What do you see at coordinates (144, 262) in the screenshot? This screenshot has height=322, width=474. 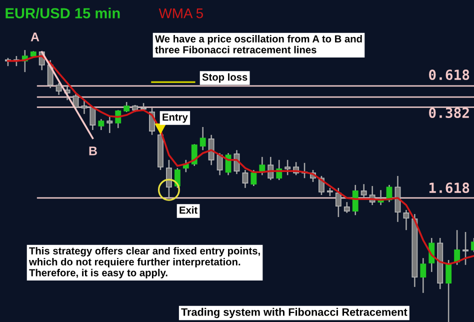 I see `annotation: This strategy offers clear and fixed entry points, which do not requiere further interpretation. Therefore, it is easy to apply.` at bounding box center [144, 262].